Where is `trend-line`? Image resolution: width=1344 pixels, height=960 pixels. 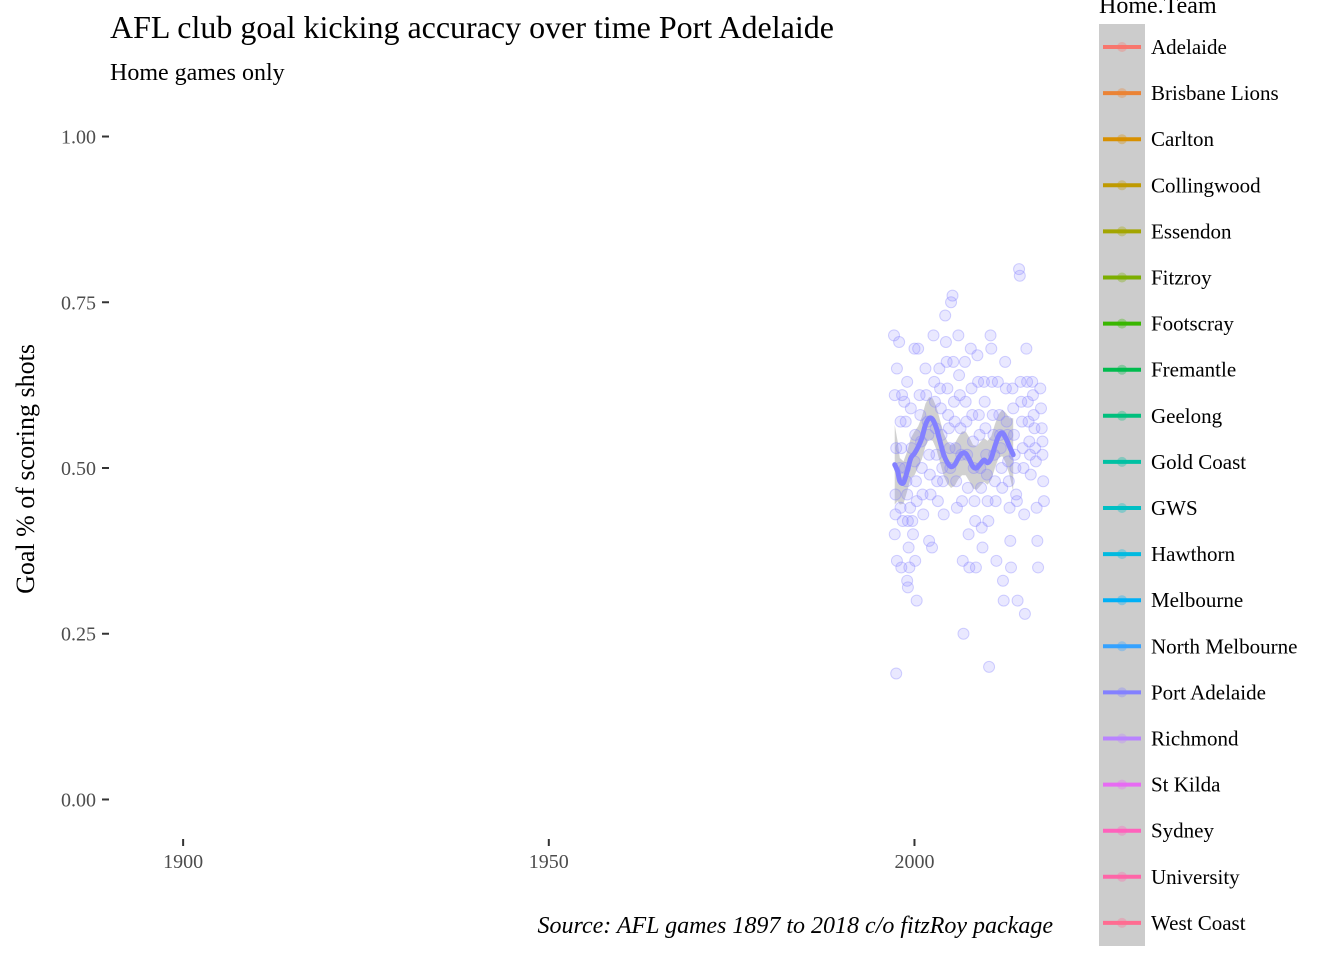 trend-line is located at coordinates (954, 450).